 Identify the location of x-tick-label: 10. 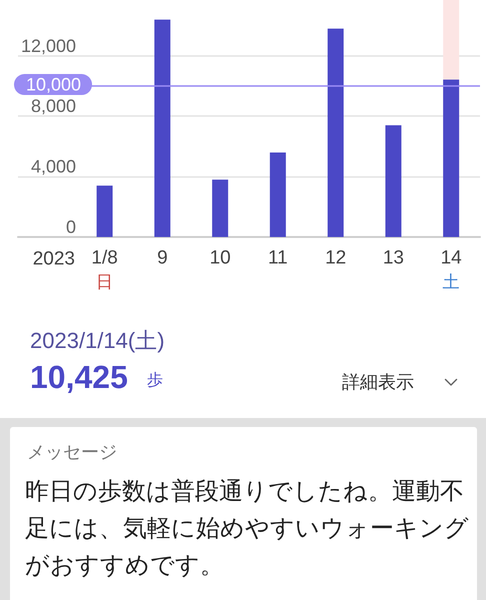
(220, 258).